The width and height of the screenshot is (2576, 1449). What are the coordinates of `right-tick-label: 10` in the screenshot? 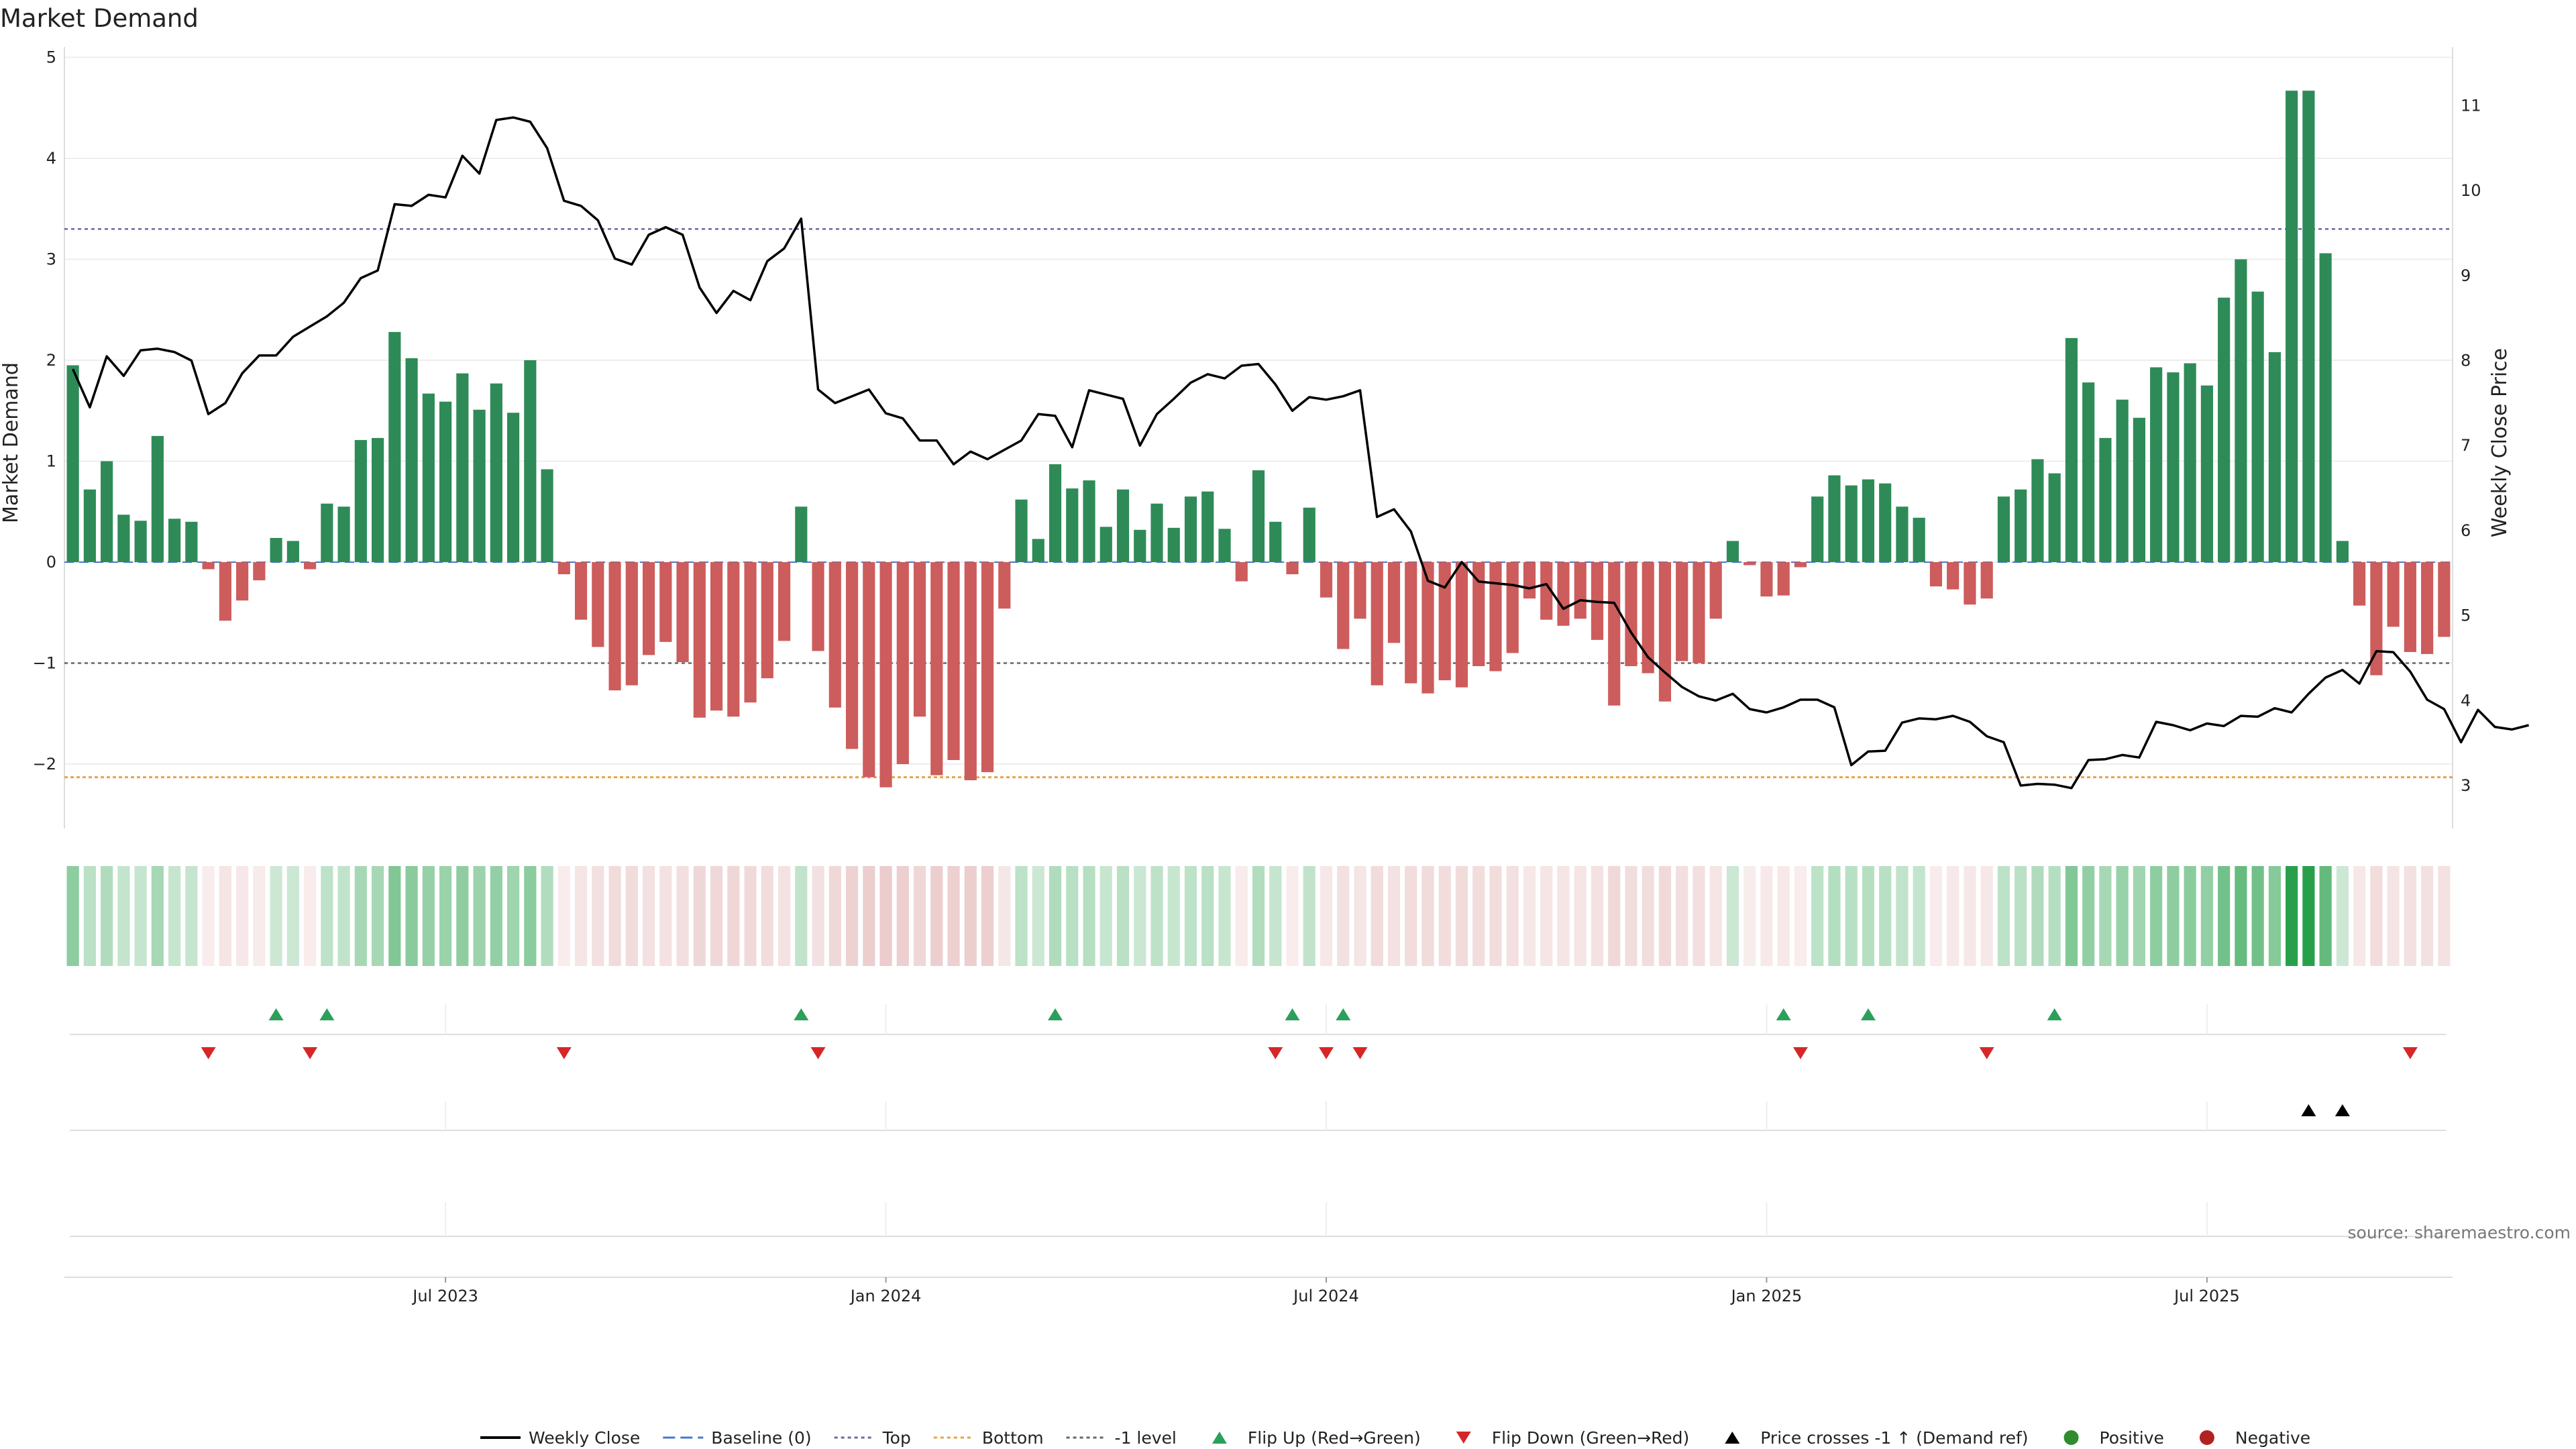 It's located at (2471, 190).